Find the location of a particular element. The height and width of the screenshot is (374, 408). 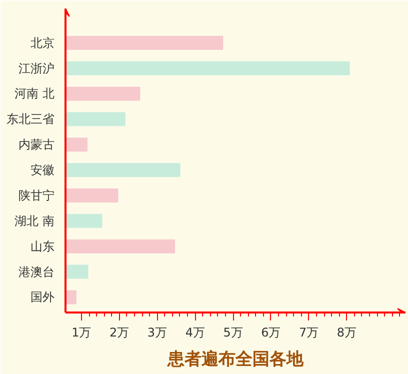

y-tick-label: 山东 is located at coordinates (42, 246).